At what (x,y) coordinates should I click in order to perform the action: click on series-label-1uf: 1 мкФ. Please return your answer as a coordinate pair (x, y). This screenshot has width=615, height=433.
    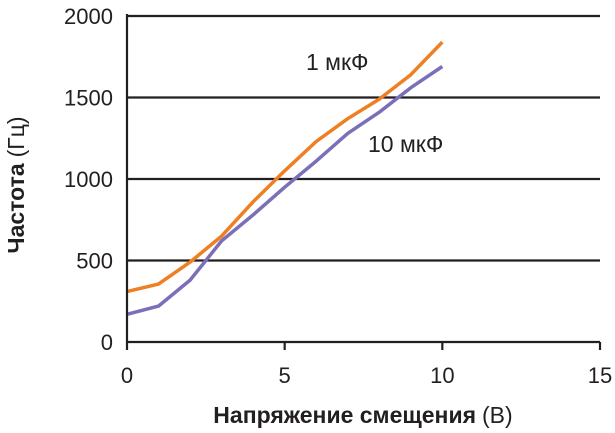
    Looking at the image, I should click on (337, 62).